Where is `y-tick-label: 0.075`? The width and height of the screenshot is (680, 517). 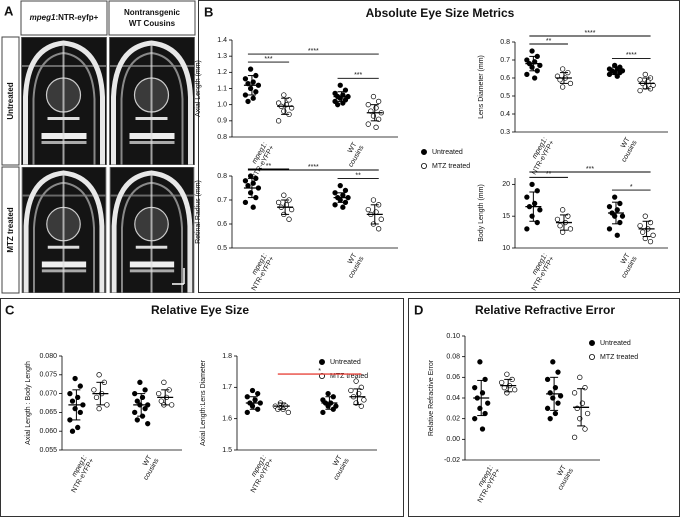 y-tick-label: 0.075 is located at coordinates (48, 375).